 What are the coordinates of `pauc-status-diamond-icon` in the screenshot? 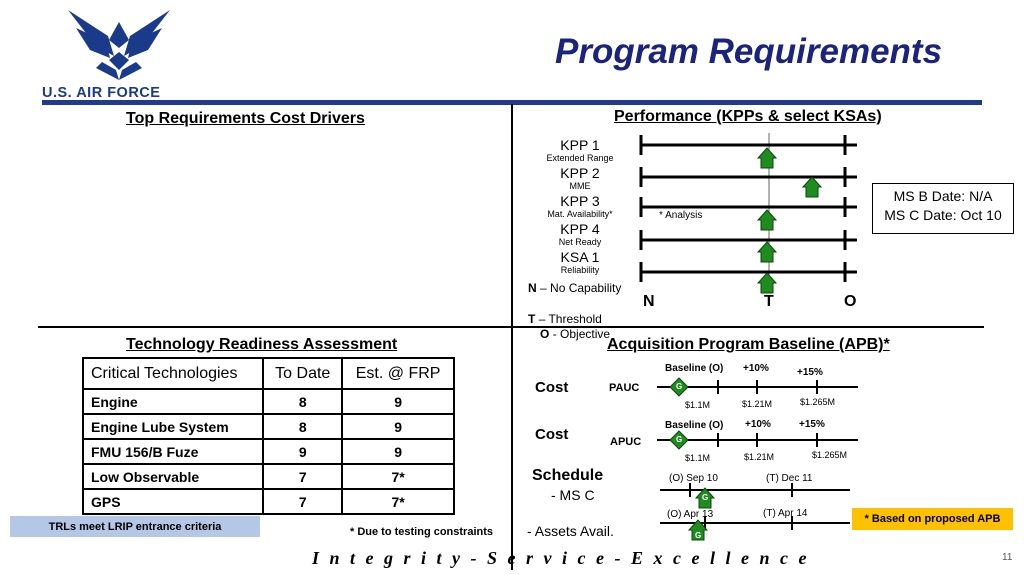 It's located at (679, 387).